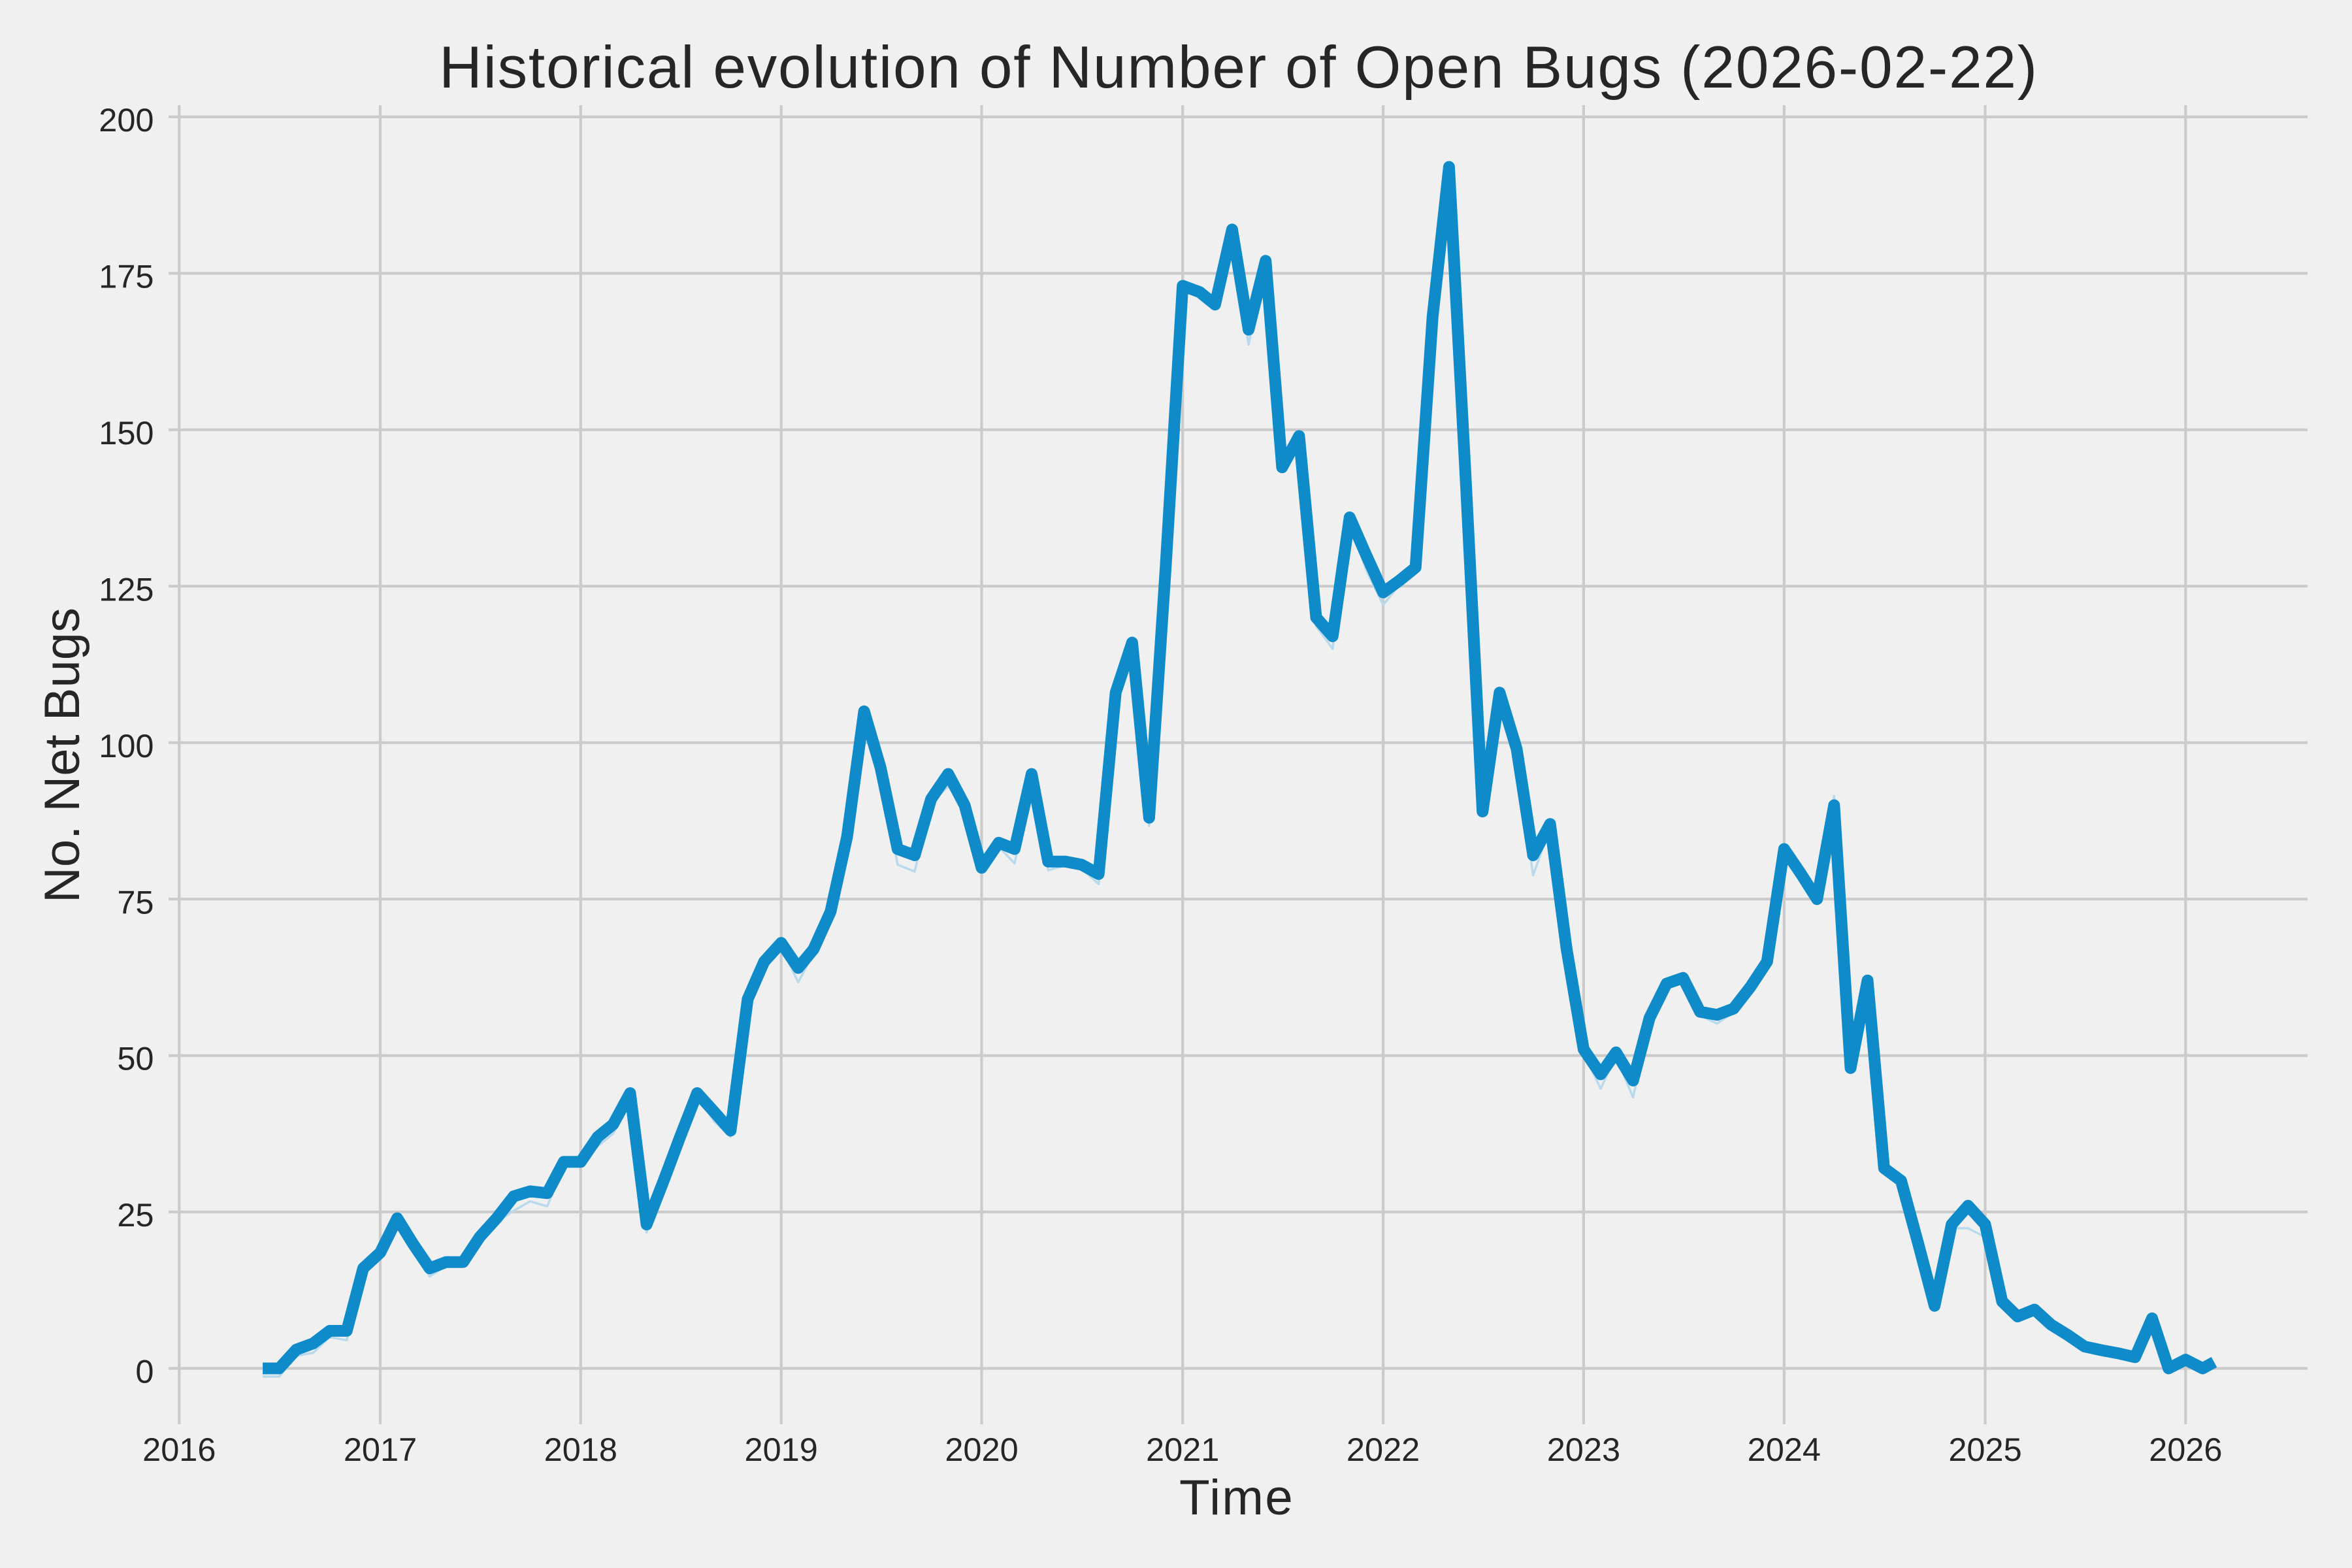  What do you see at coordinates (135, 902) in the screenshot?
I see `svg-text: 75` at bounding box center [135, 902].